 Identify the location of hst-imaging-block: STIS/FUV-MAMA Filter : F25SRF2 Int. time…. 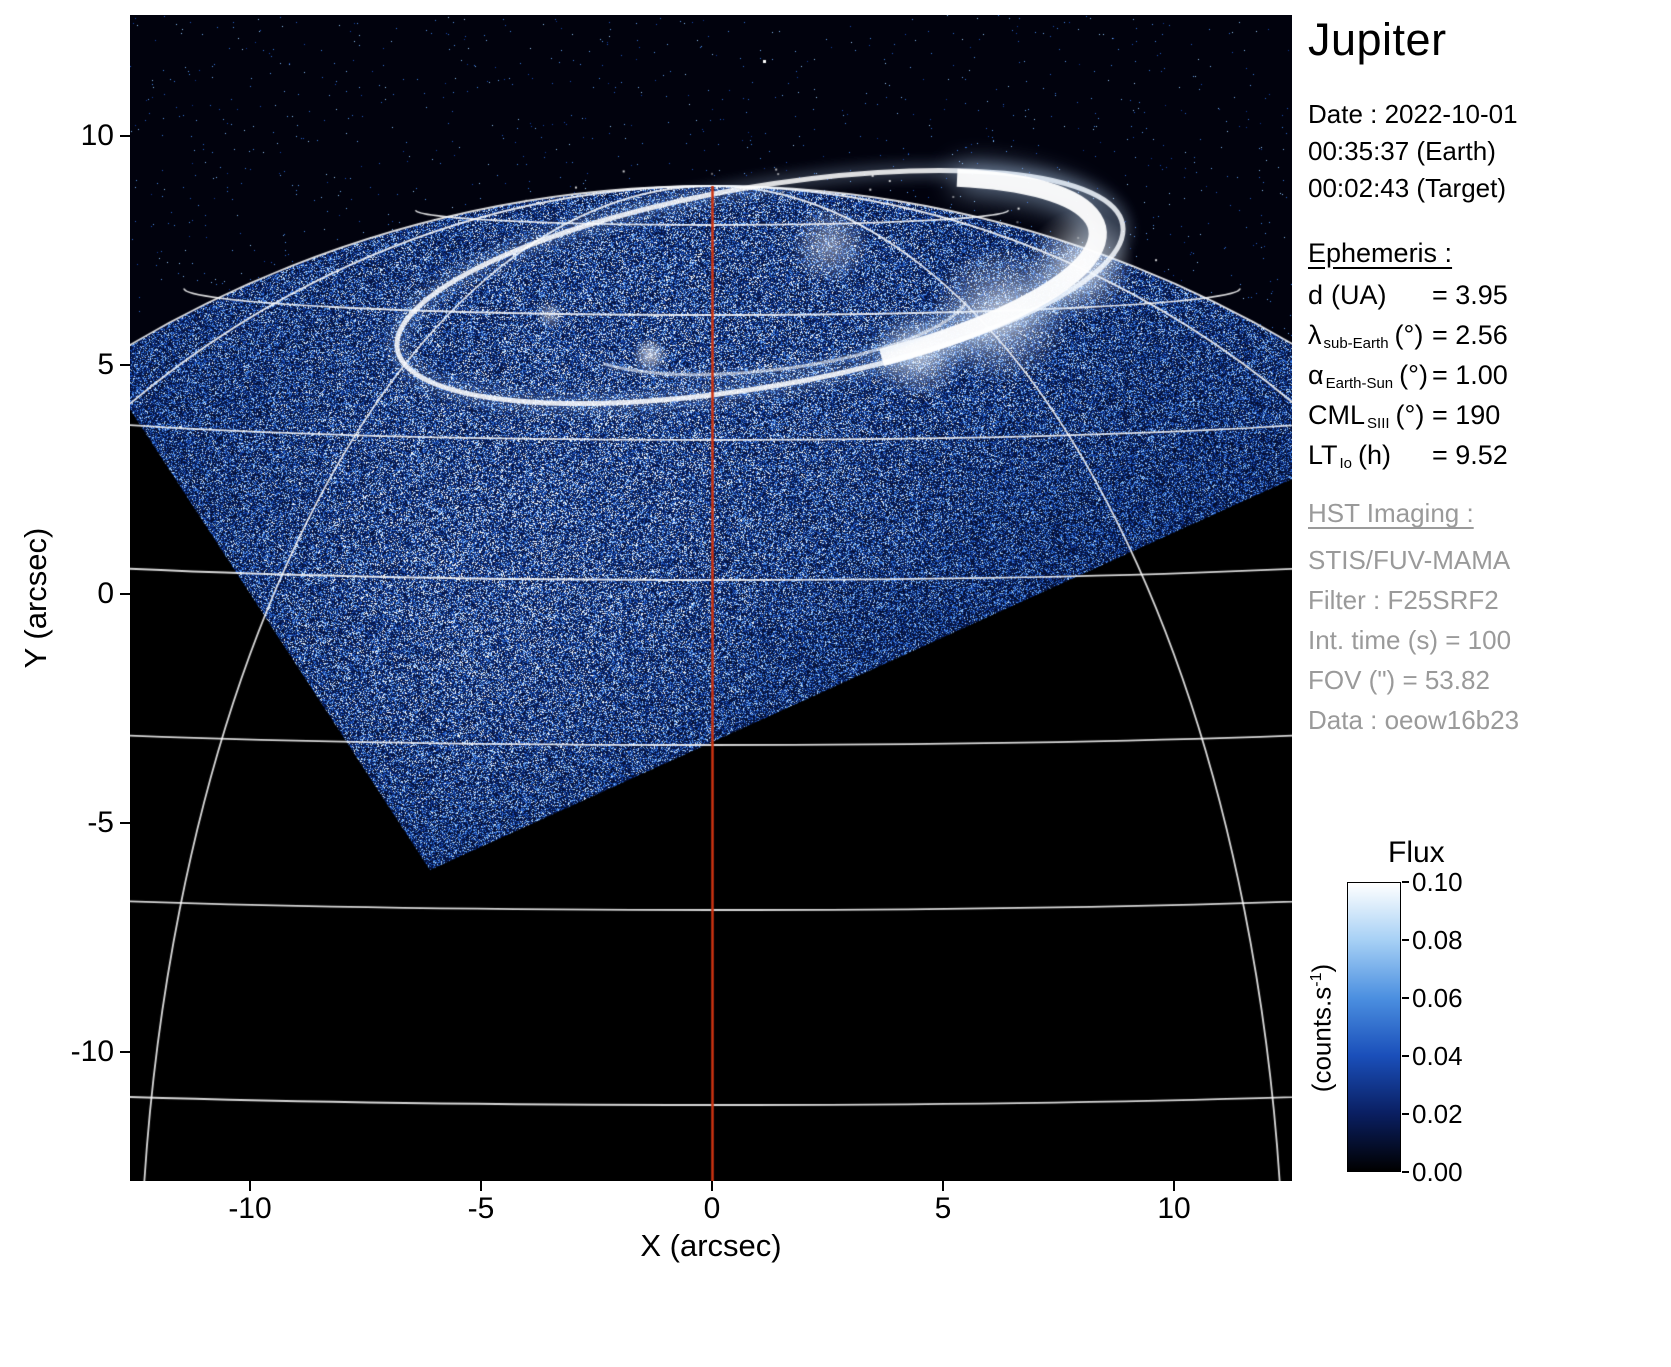
(1413, 640).